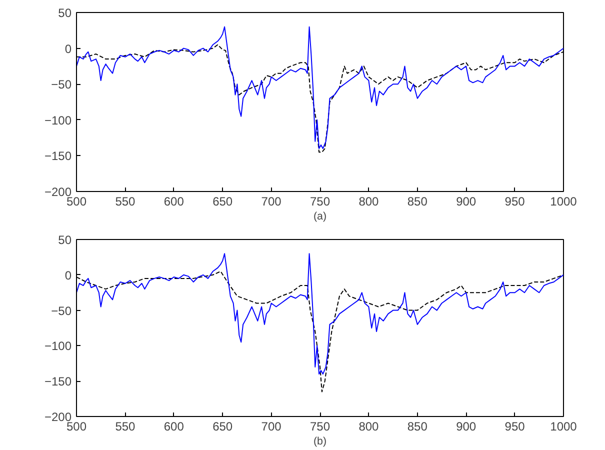  I want to click on x-axis-title: (b), so click(320, 442).